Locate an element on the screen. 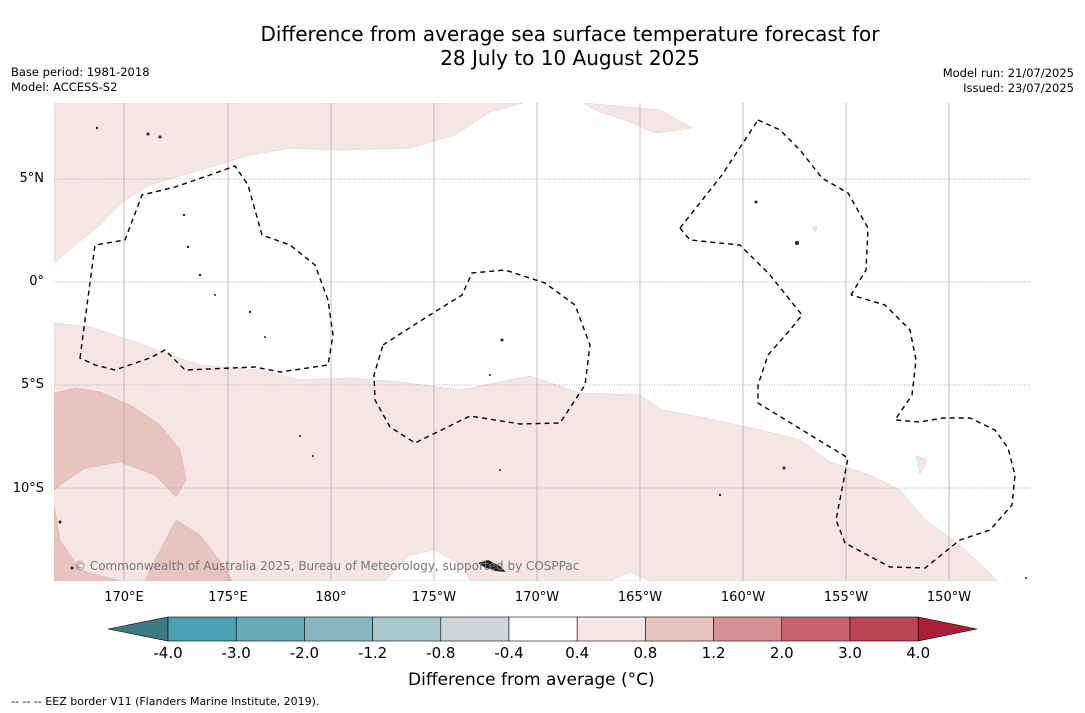 This screenshot has width=1085, height=713. lon-label-175e: 175°E is located at coordinates (228, 597).